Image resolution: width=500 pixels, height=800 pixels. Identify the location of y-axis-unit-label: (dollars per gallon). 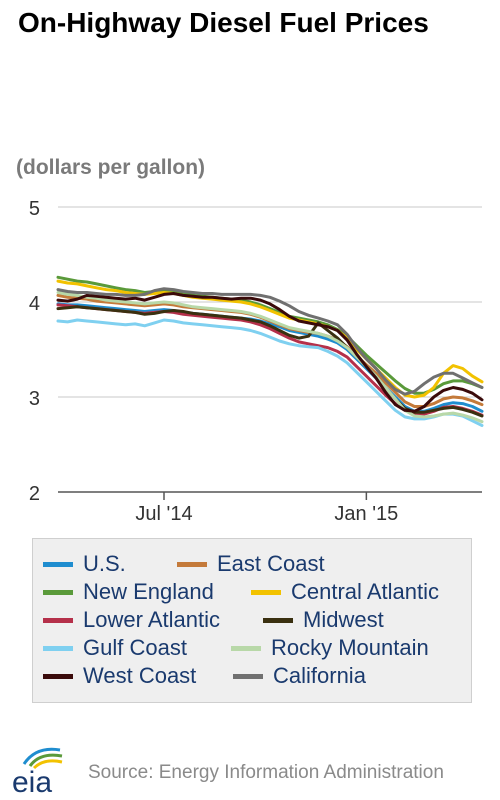
(111, 167).